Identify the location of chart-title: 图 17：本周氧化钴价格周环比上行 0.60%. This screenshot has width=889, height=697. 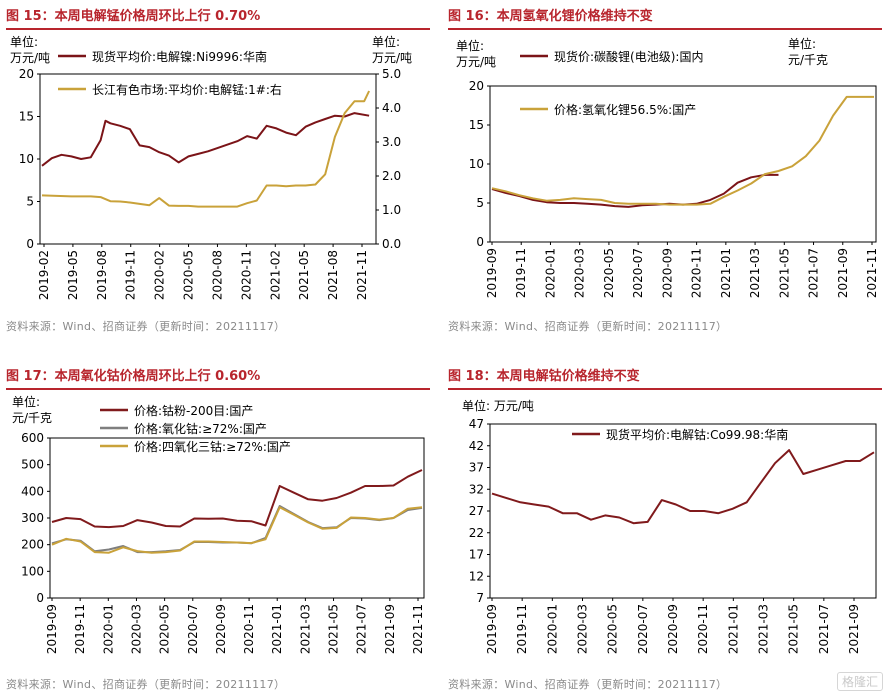
(133, 376).